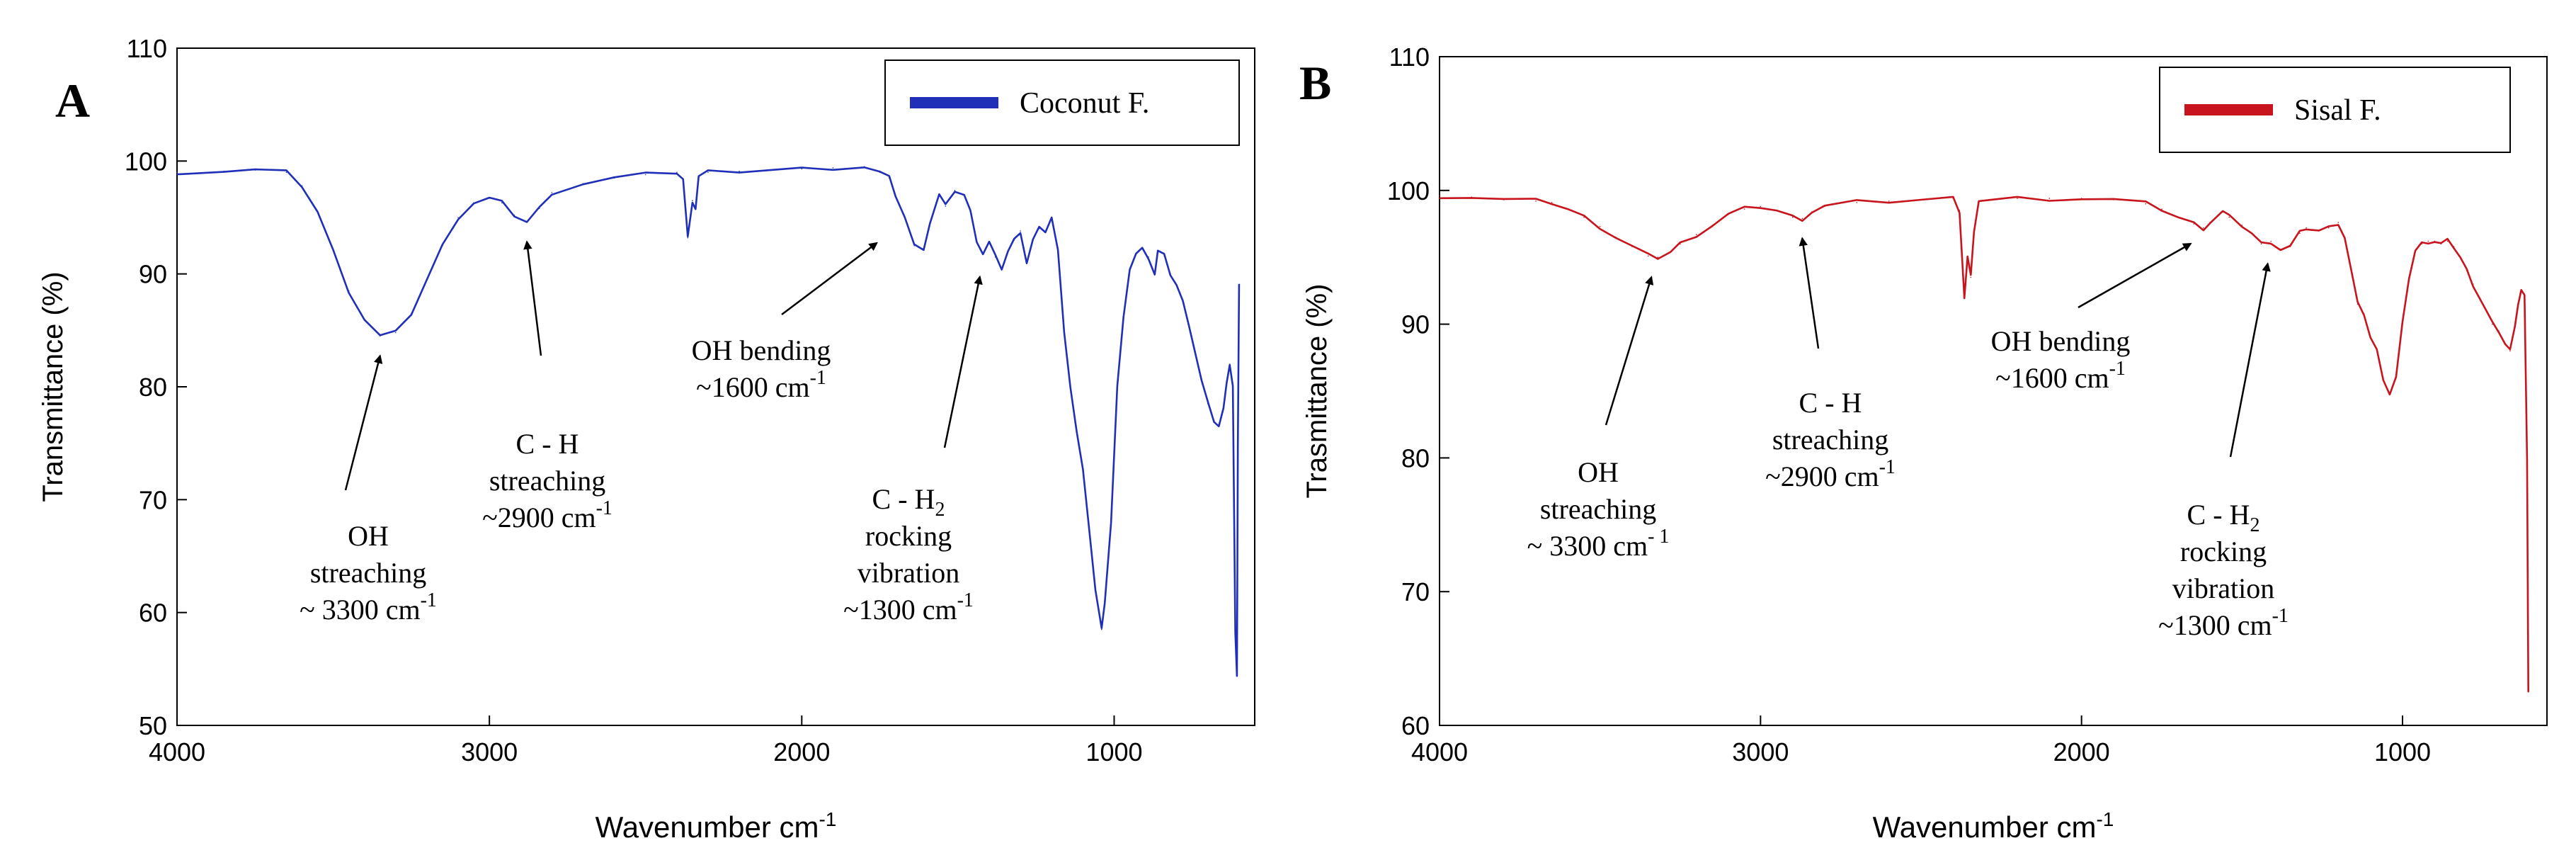  Describe the element at coordinates (2082, 751) in the screenshot. I see `x-tick-label: 2000` at that location.